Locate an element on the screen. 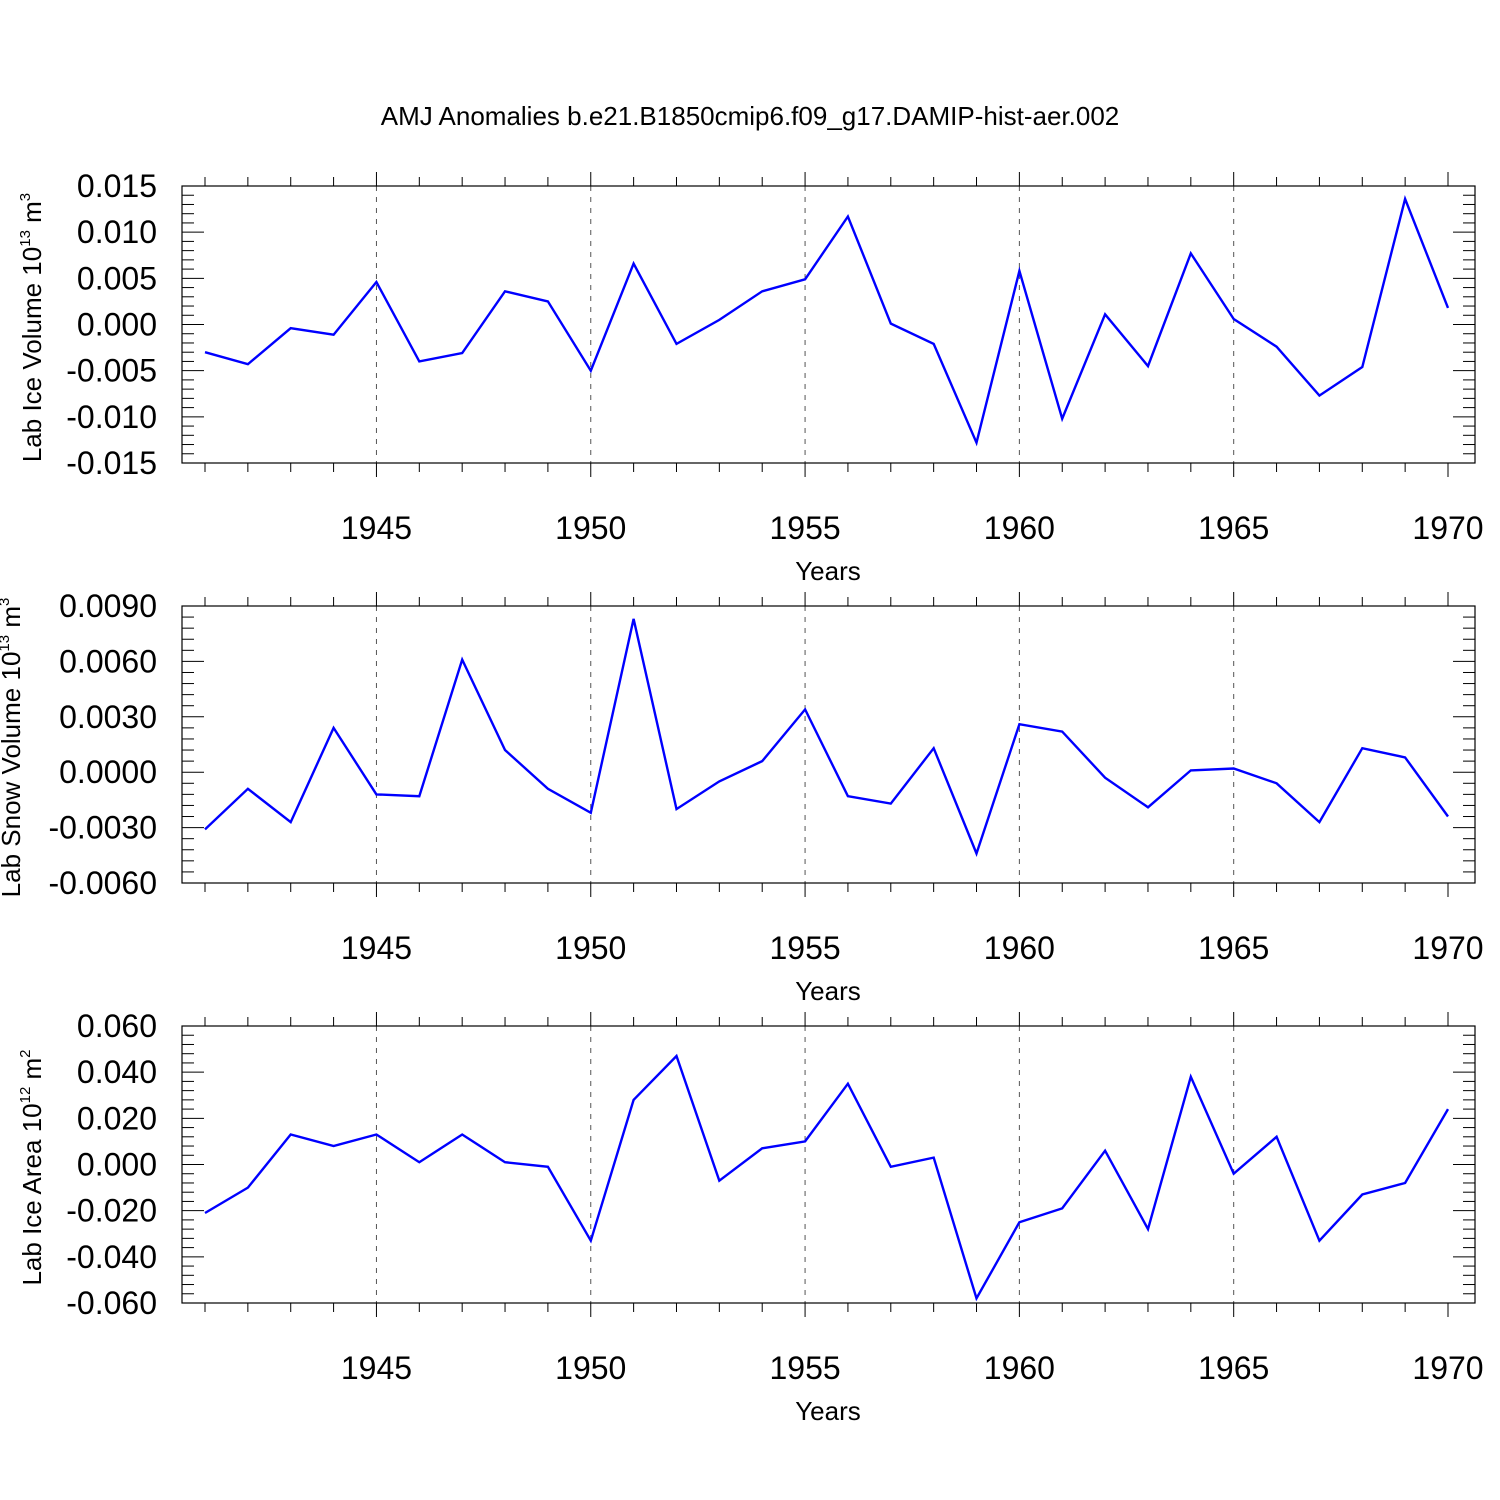 This screenshot has height=1500, width=1500. y-tick-label: -0.040 is located at coordinates (111, 1257).